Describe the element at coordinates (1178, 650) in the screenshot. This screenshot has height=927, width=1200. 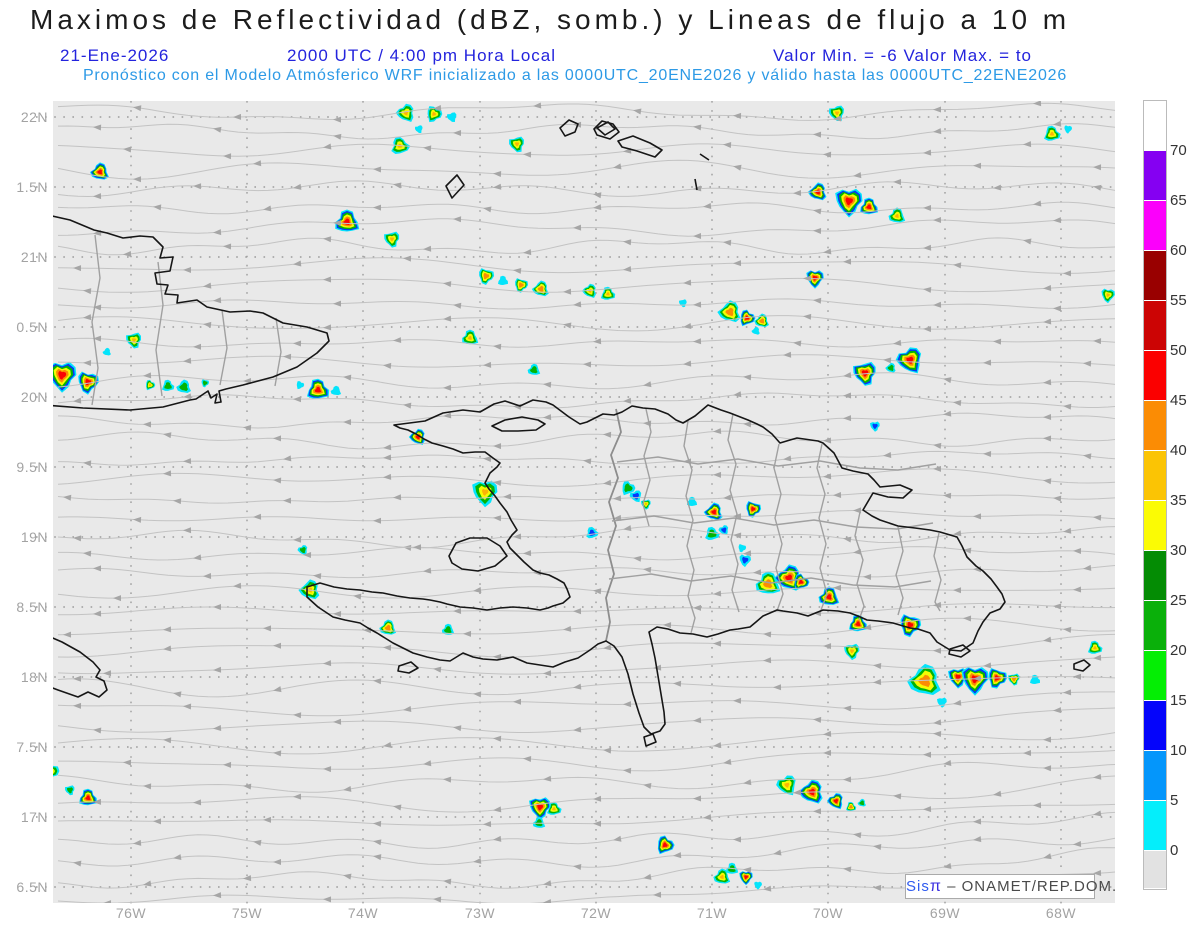
I see `colorbar-label-20: 20` at that location.